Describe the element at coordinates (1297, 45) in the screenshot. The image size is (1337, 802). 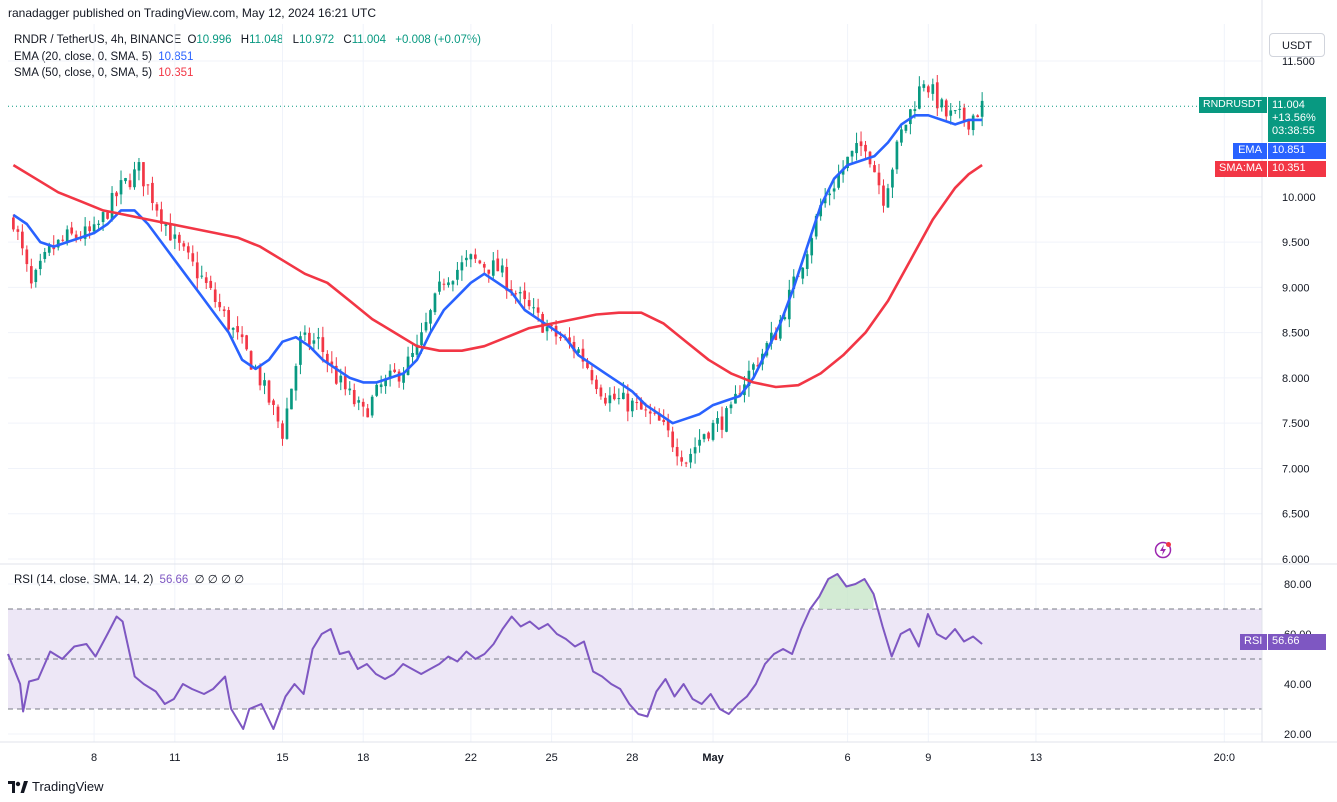
I see `currency-button: USDT` at that location.